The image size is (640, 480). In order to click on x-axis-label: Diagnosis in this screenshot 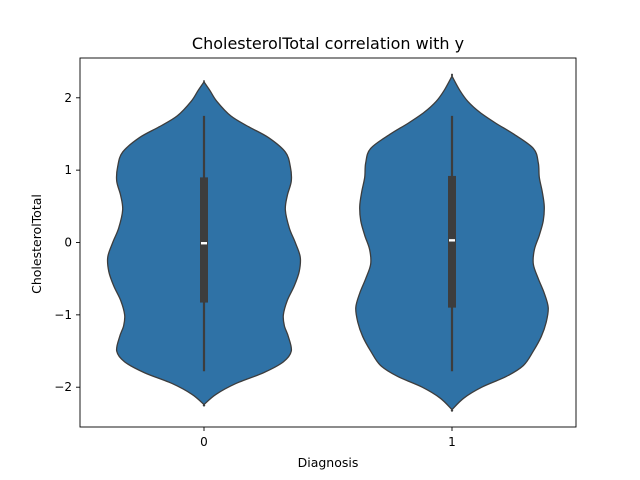, I will do `click(328, 462)`.